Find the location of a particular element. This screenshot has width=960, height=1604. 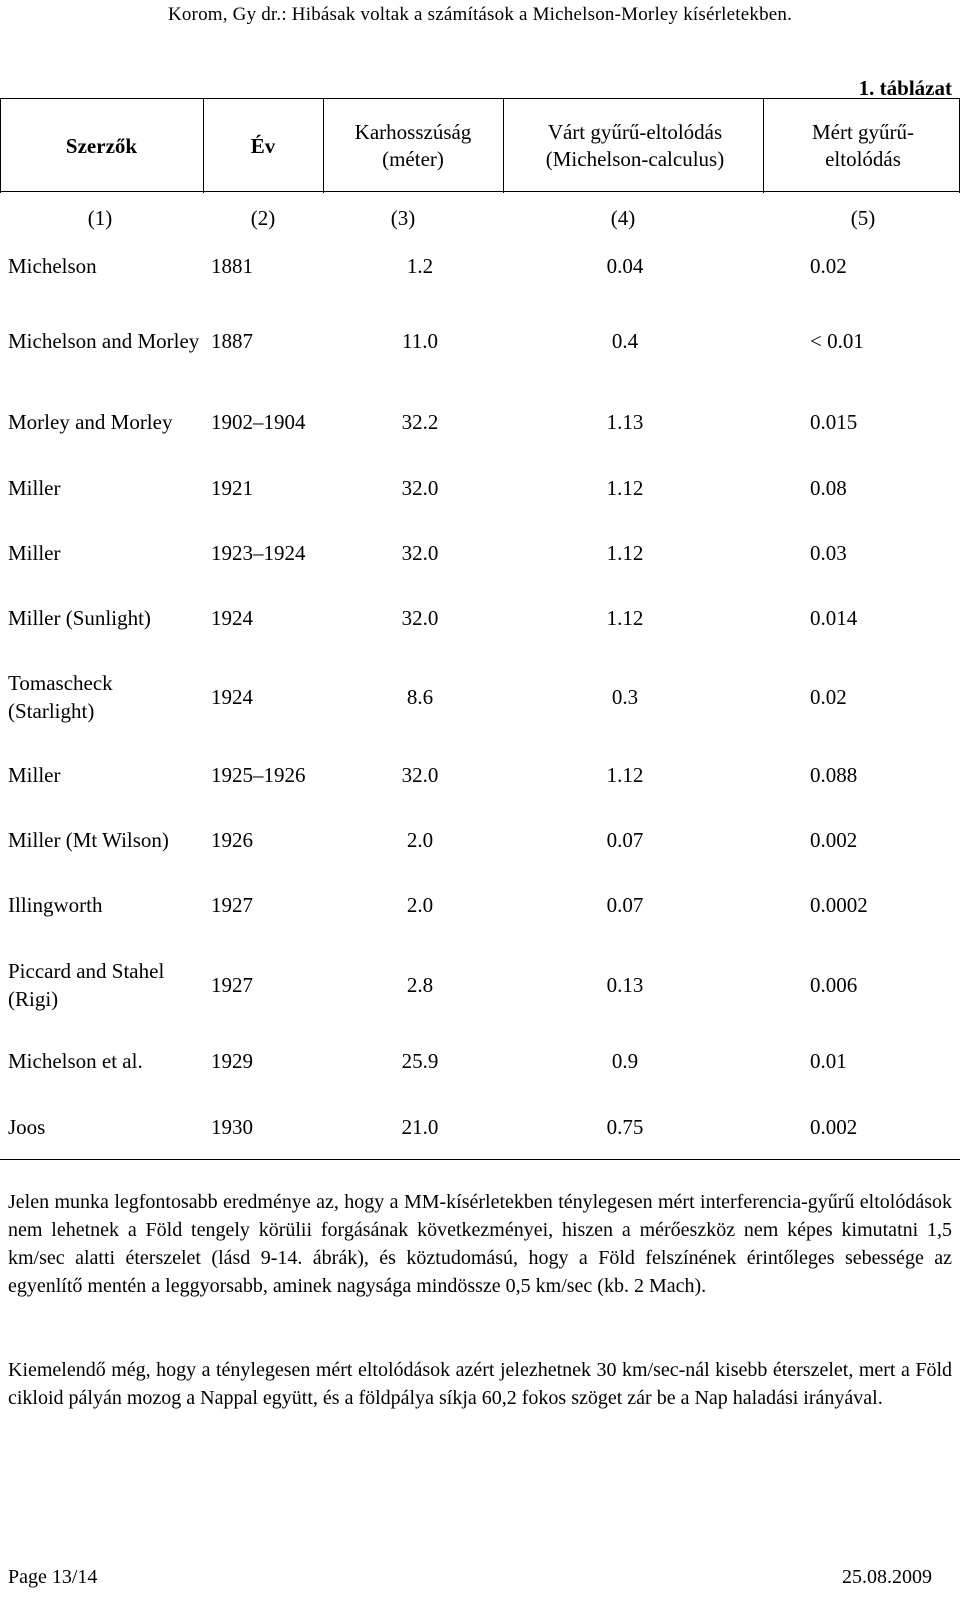

footer-date: 25.08.2009 is located at coordinates (887, 1577).